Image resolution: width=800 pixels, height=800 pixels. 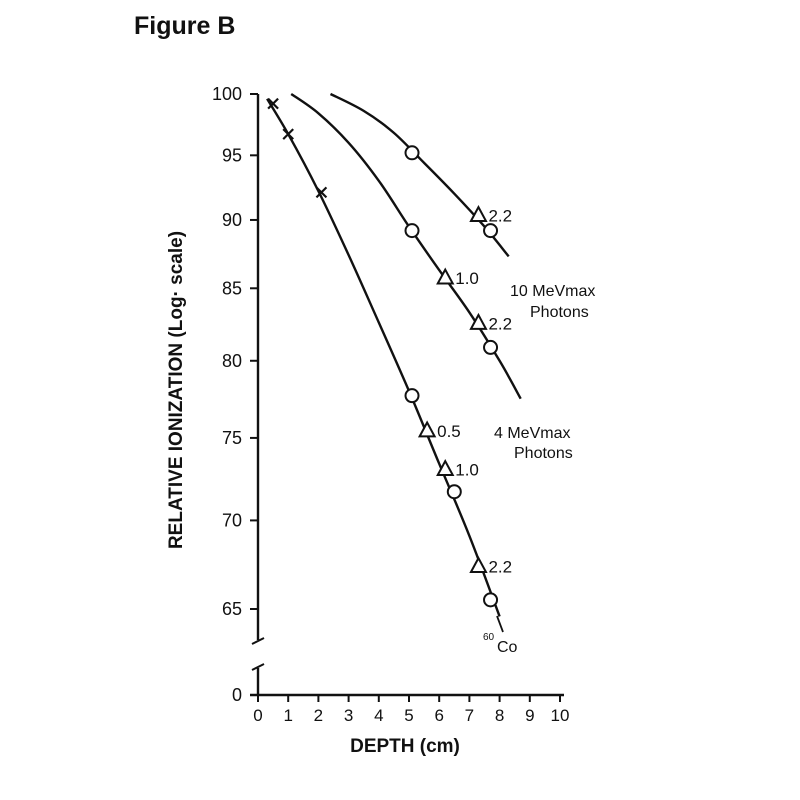 I want to click on y-tick-label: 100, so click(x=227, y=94).